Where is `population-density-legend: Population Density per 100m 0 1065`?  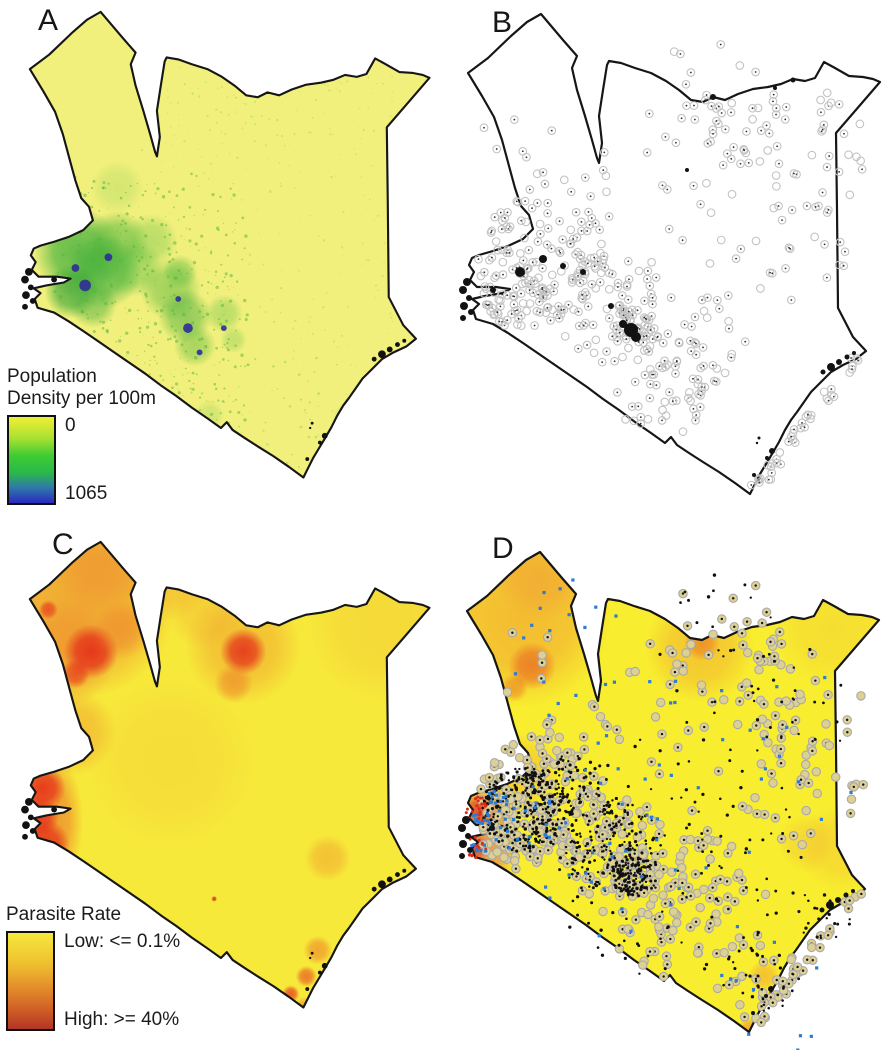
population-density-legend: Population Density per 100m 0 1065 is located at coordinates (81, 435).